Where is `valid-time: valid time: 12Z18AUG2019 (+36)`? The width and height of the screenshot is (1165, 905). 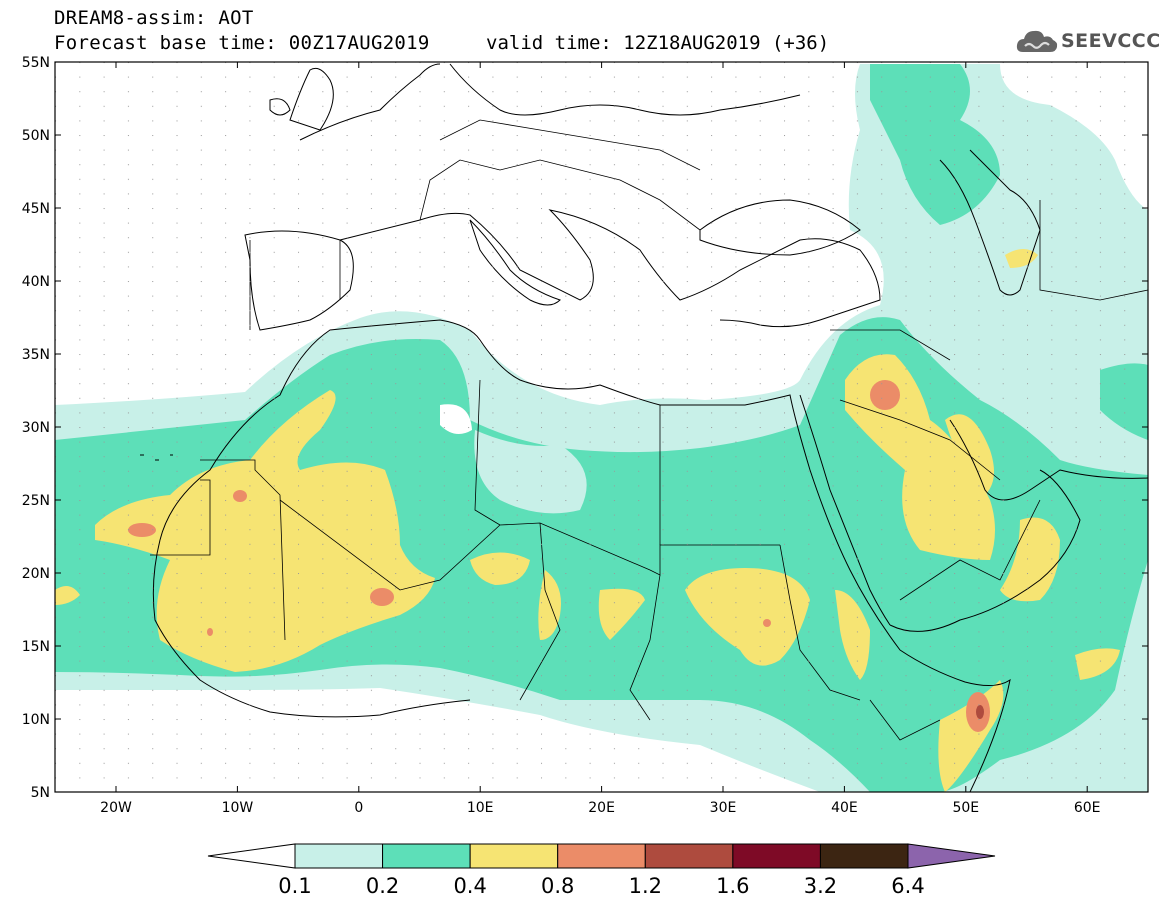 valid-time: valid time: 12Z18AUG2019 (+36) is located at coordinates (658, 43).